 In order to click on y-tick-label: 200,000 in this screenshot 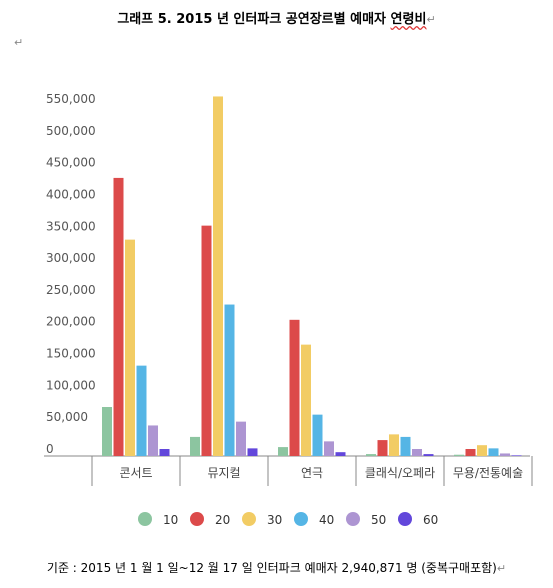, I will do `click(71, 322)`.